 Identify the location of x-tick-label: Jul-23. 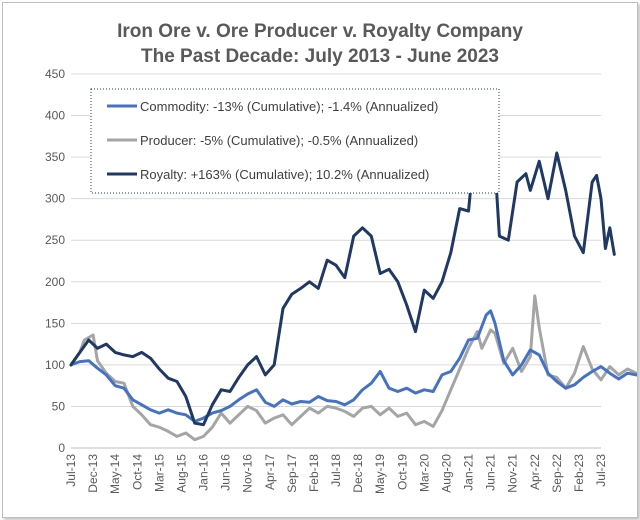
(601, 470).